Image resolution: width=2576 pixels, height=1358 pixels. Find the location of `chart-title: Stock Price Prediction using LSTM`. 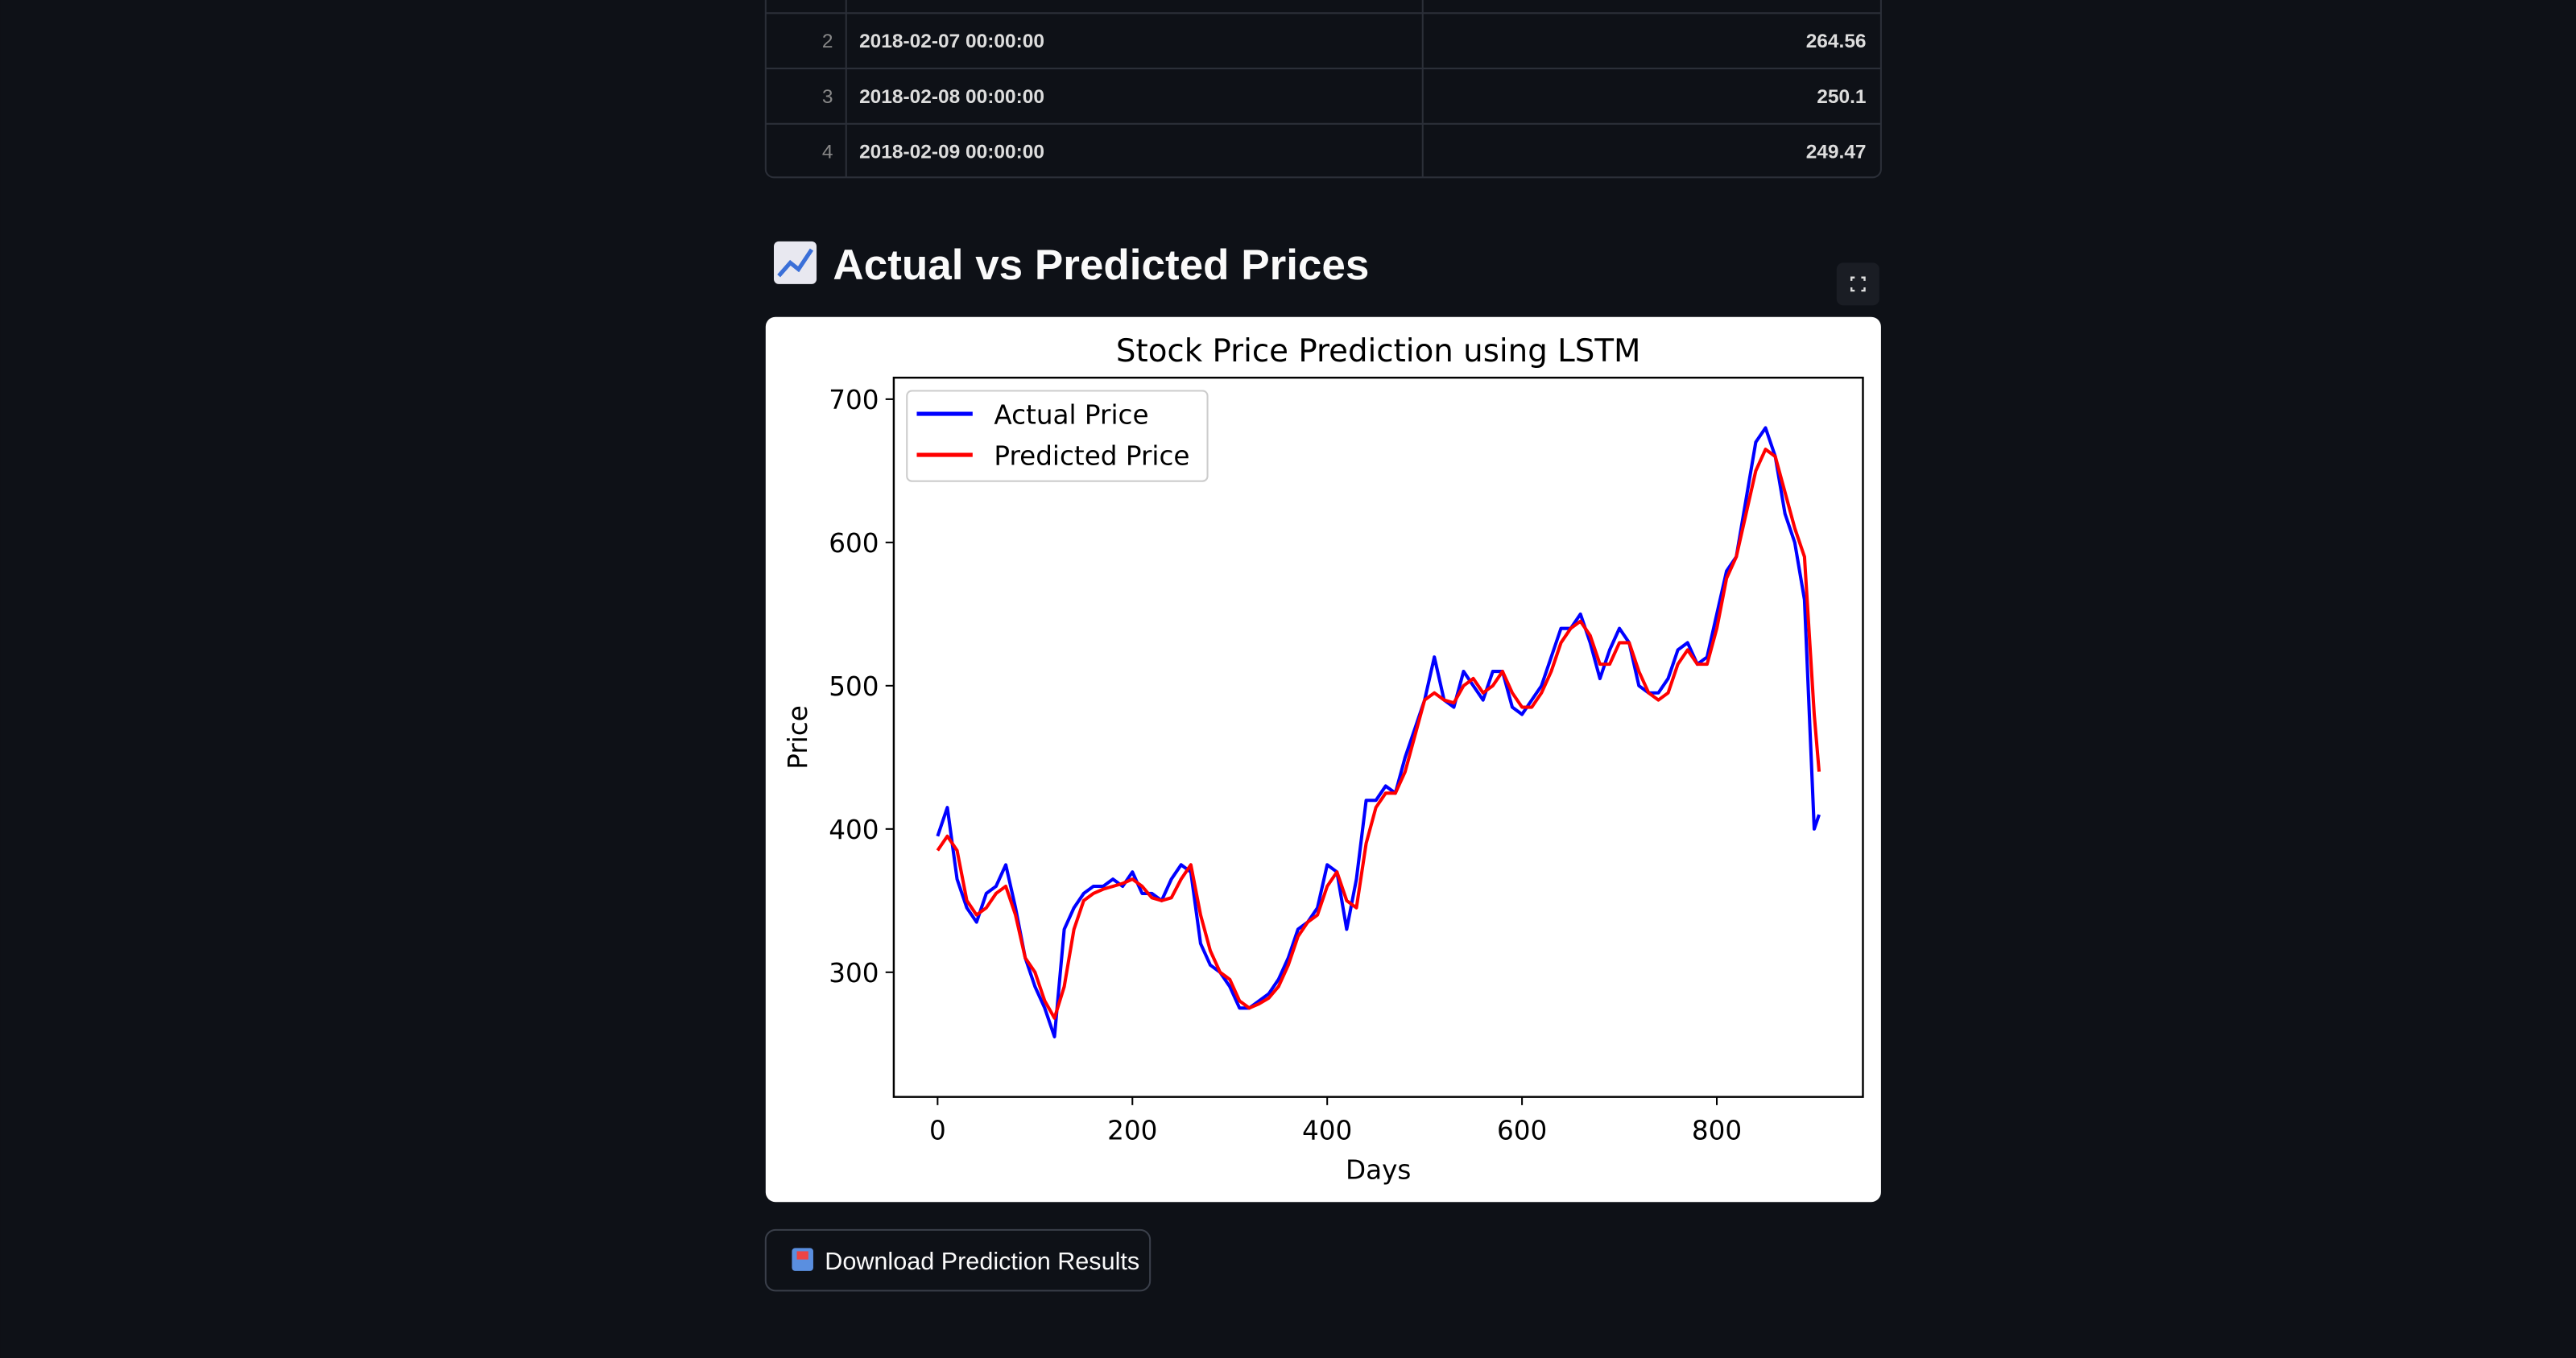

chart-title: Stock Price Prediction using LSTM is located at coordinates (1378, 351).